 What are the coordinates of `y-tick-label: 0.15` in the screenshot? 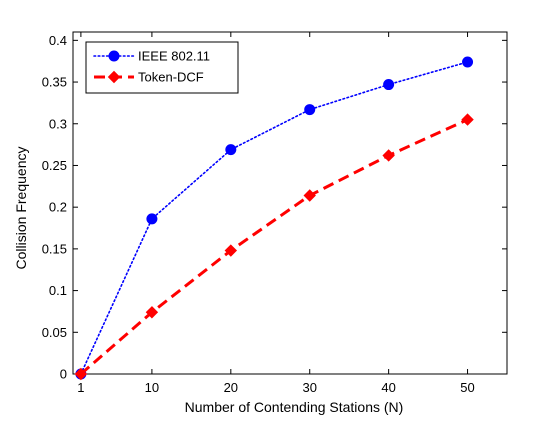 It's located at (54, 248).